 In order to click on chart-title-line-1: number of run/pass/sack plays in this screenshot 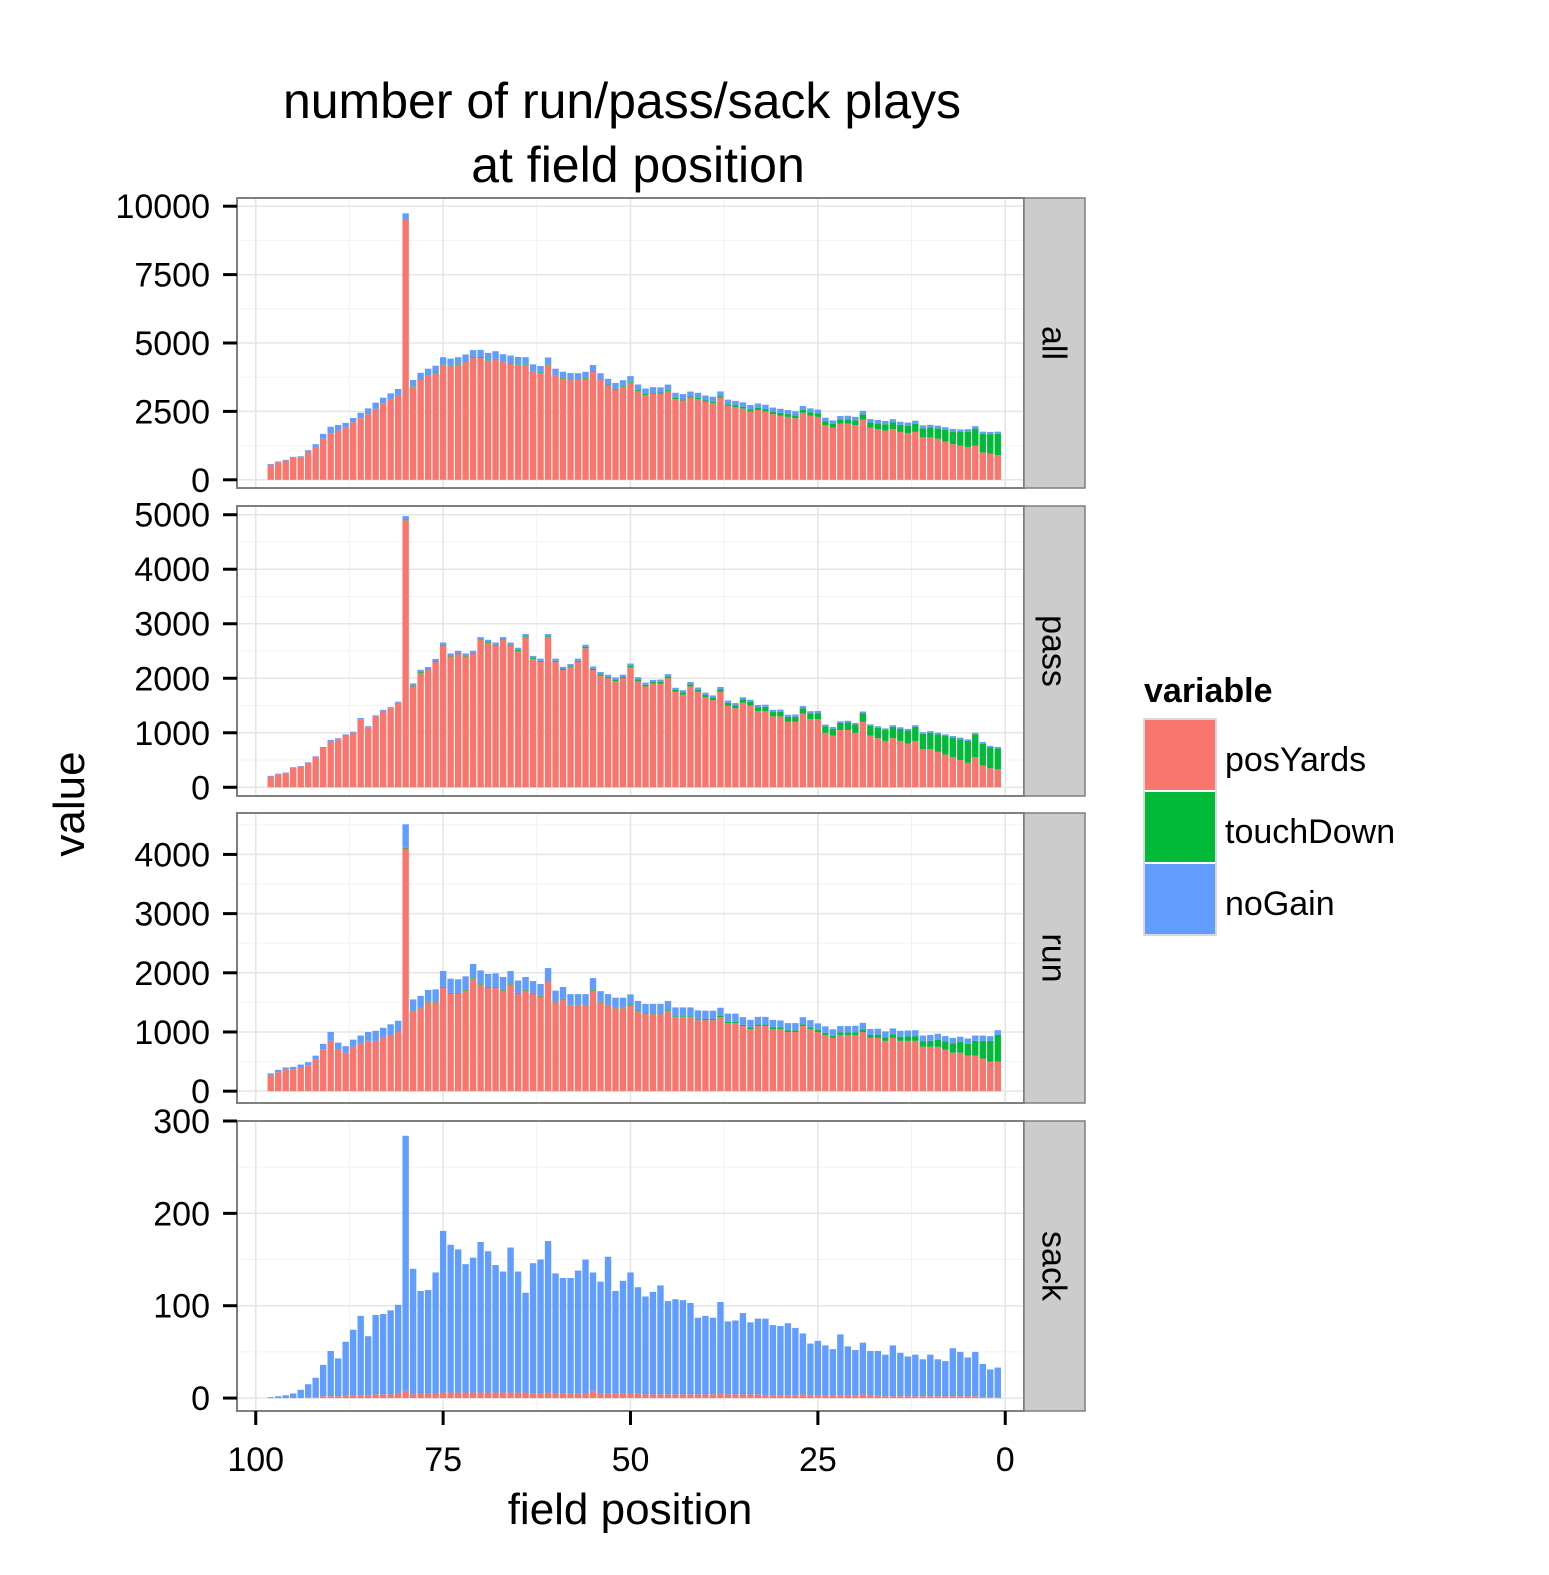, I will do `click(622, 101)`.